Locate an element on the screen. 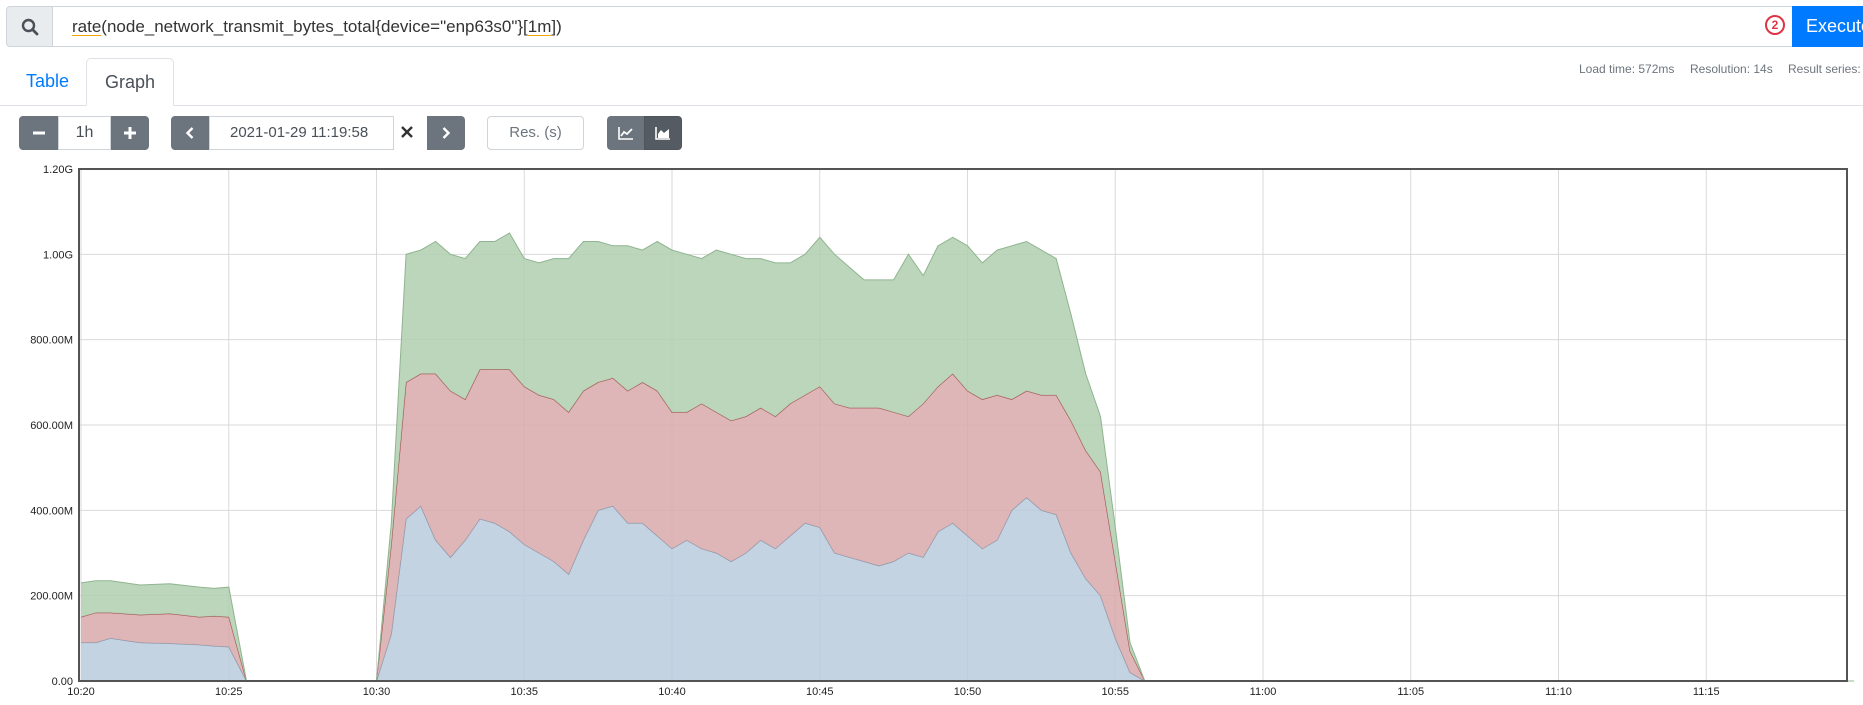 Image resolution: width=1863 pixels, height=705 pixels. y-tick-label: 1.00G is located at coordinates (58, 255).